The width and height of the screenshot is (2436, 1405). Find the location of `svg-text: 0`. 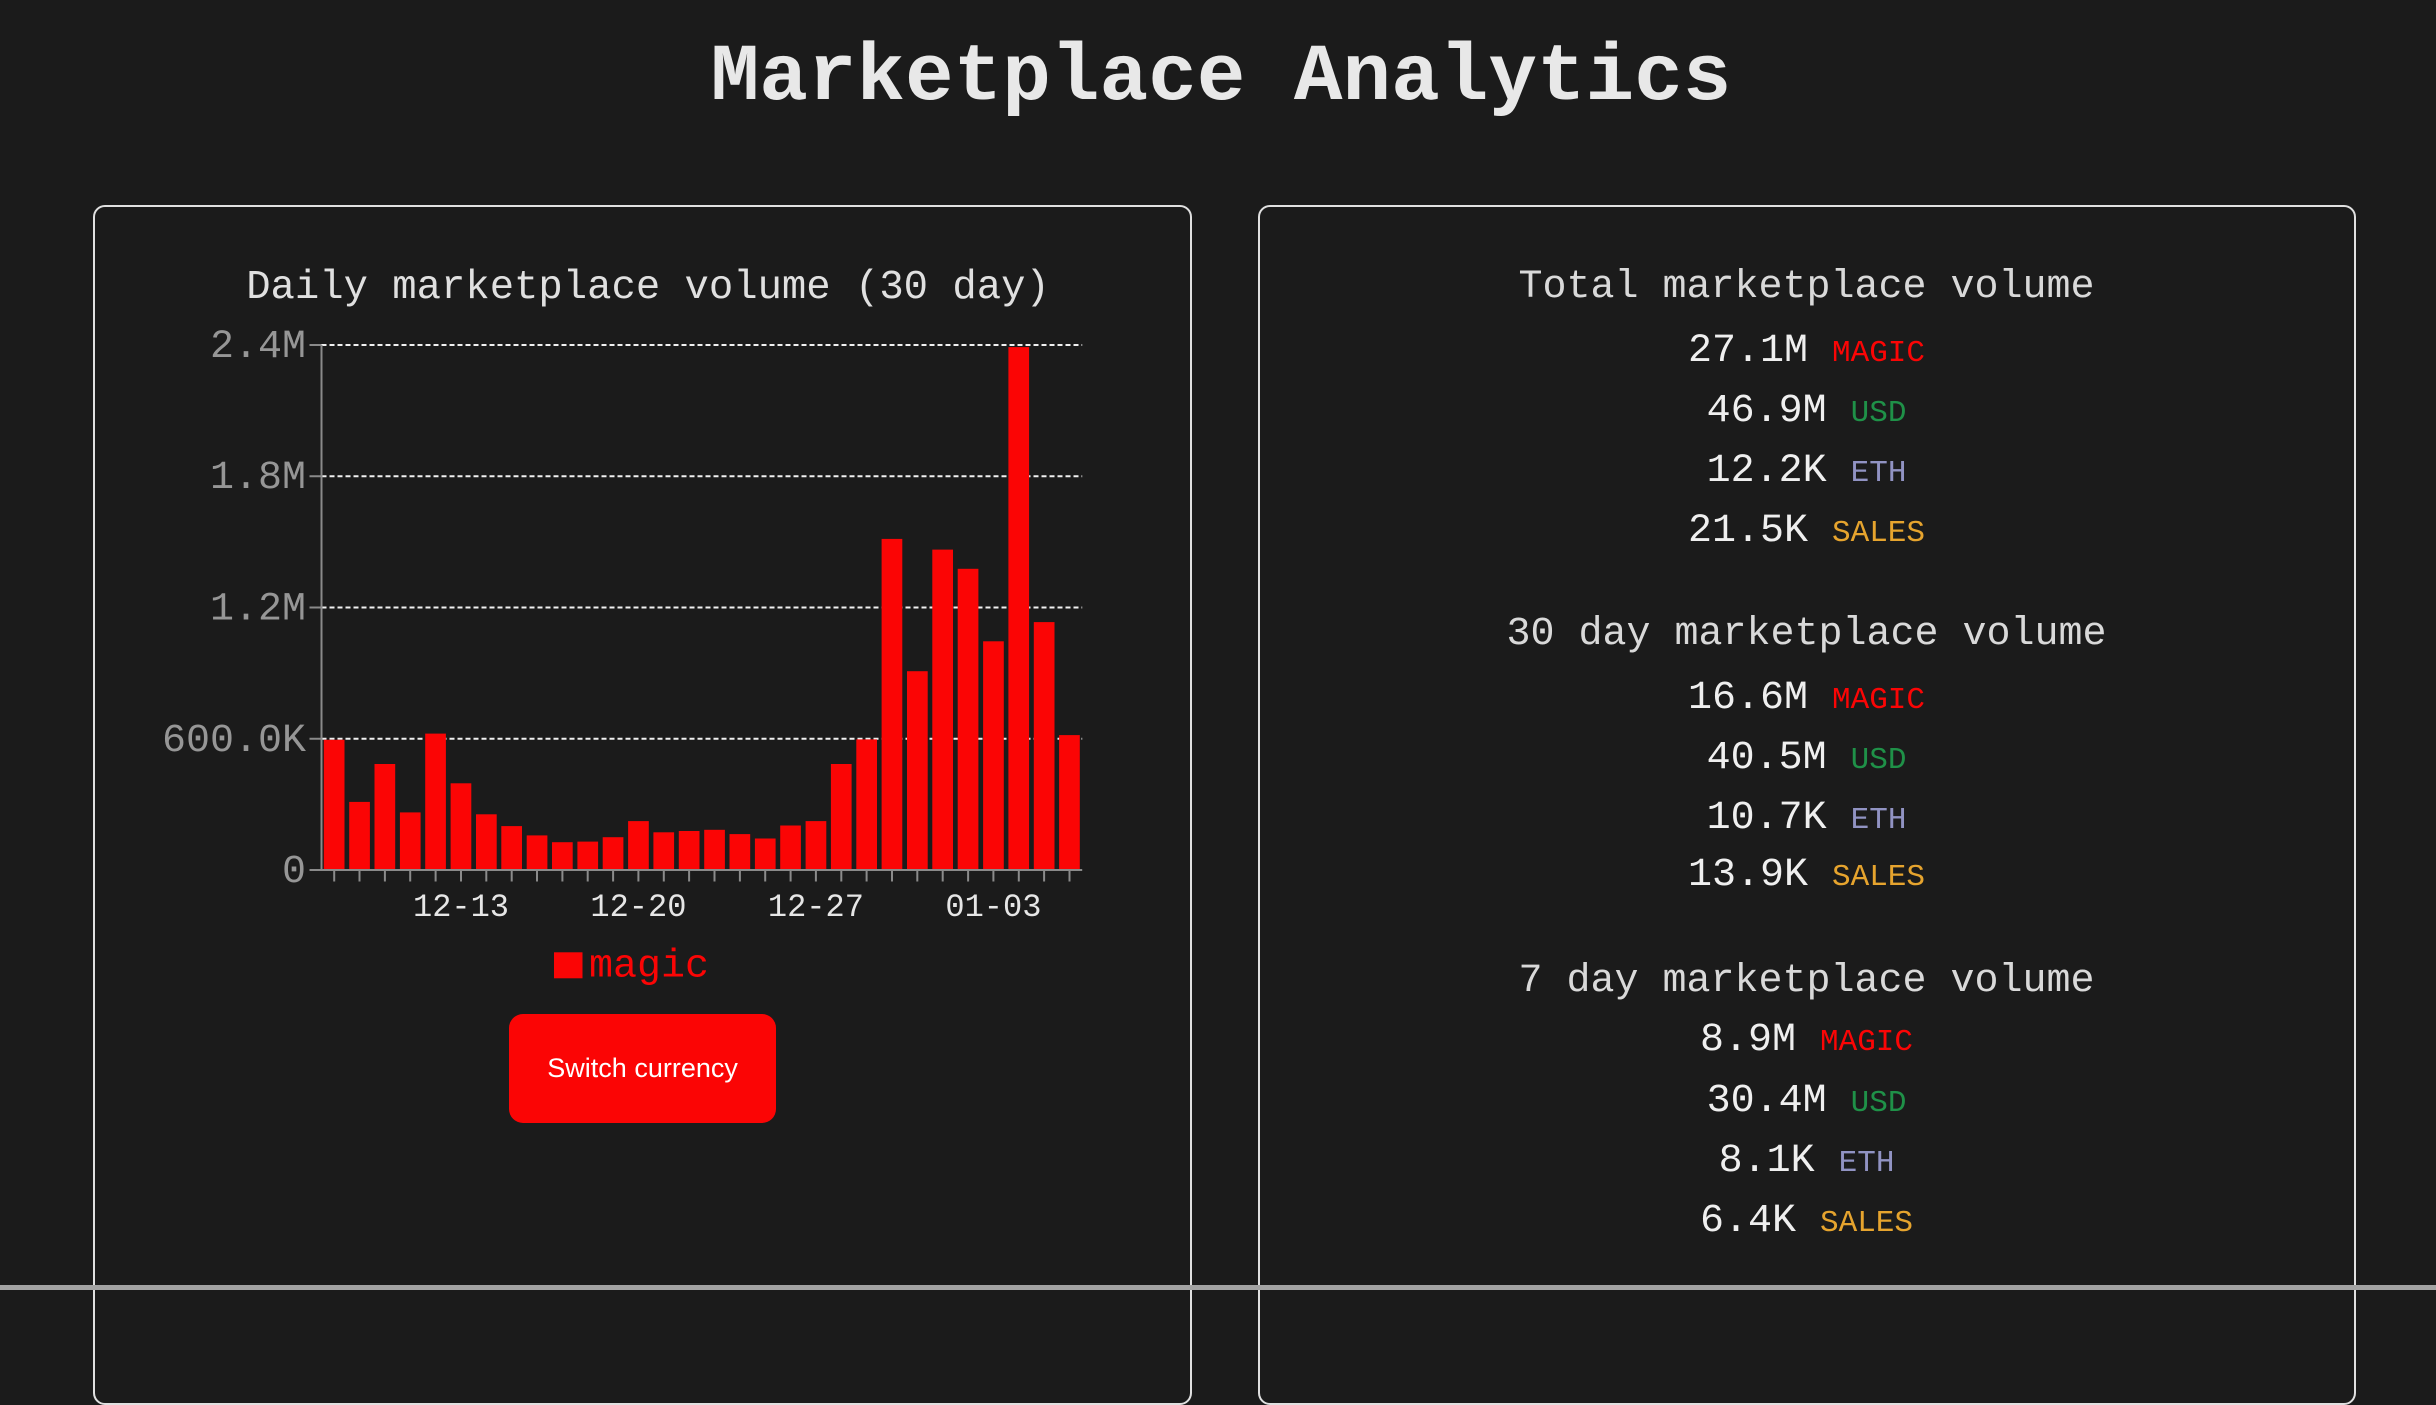

svg-text: 0 is located at coordinates (294, 872).